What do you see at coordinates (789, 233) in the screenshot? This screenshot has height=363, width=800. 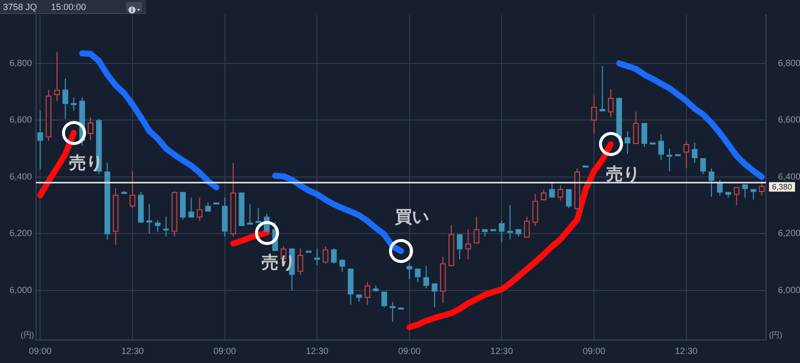 I see `y2-tick-label: 6,200` at bounding box center [789, 233].